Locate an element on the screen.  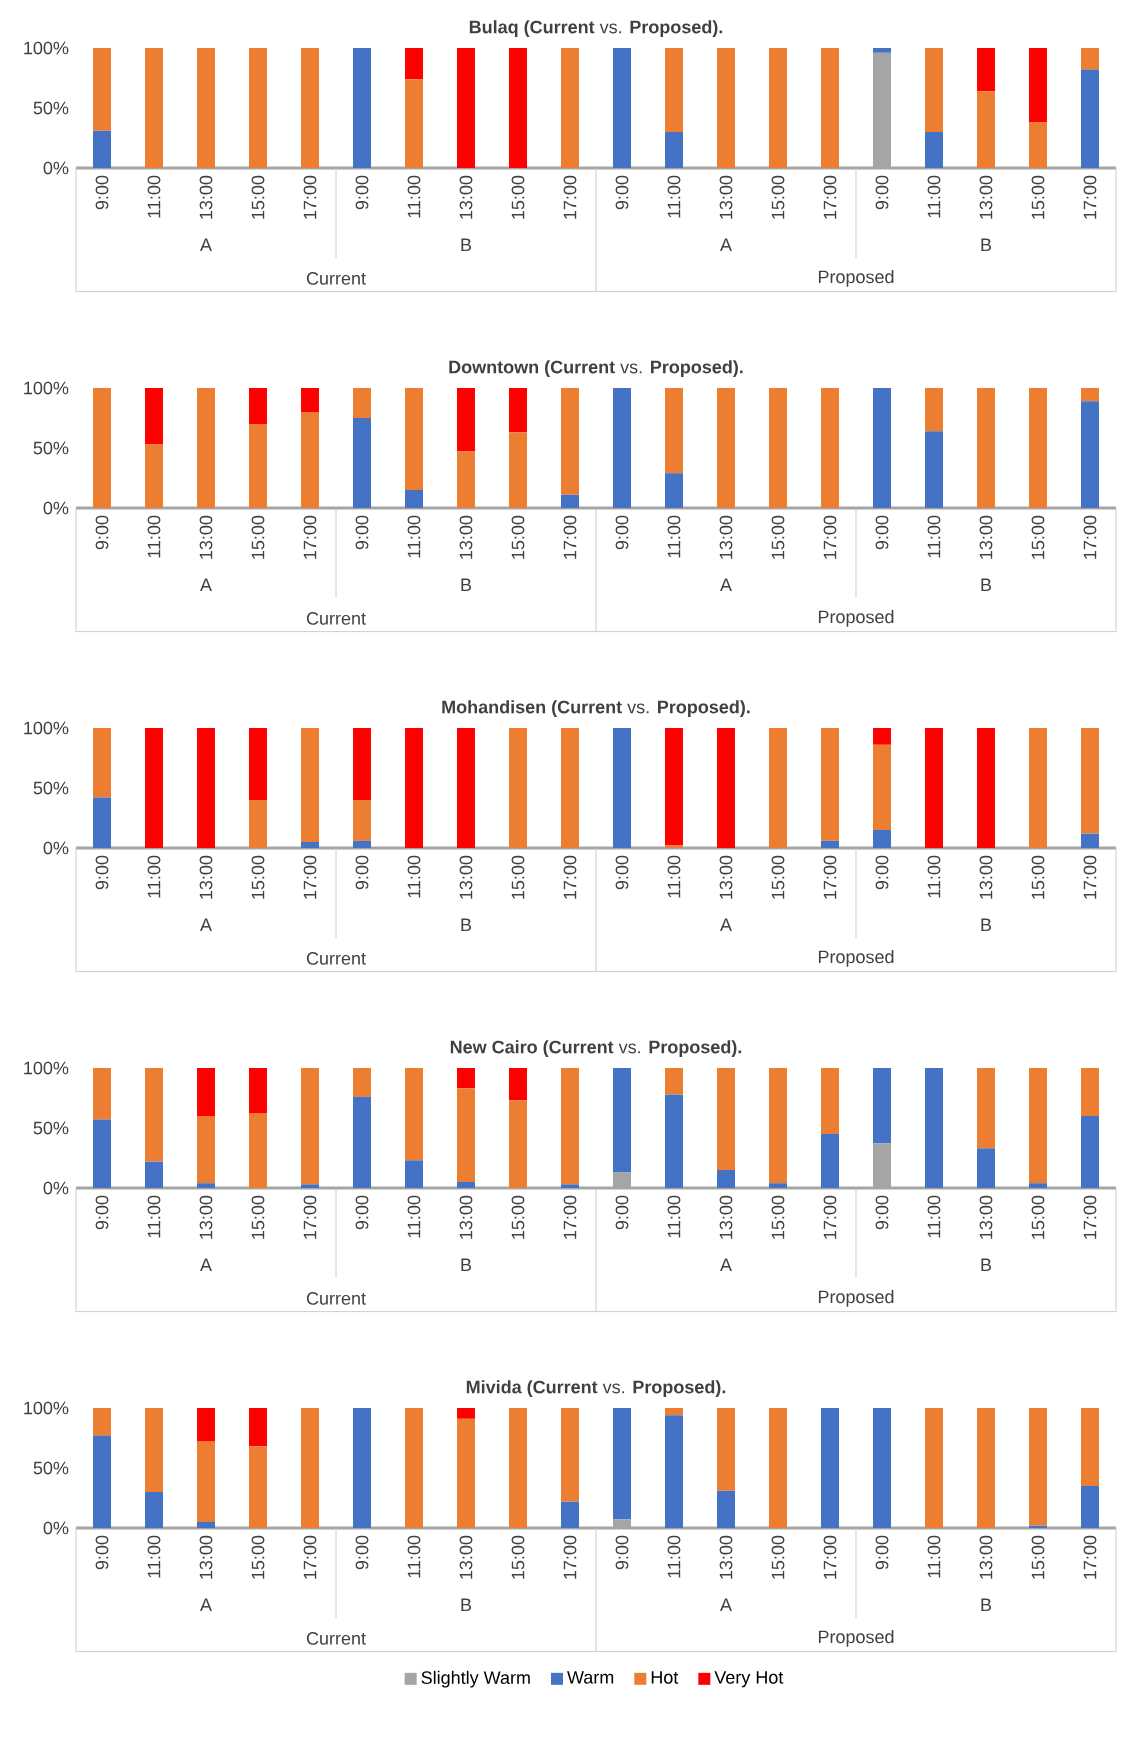
chart-title: Downtown (Current vs. Proposed). is located at coordinates (596, 368).